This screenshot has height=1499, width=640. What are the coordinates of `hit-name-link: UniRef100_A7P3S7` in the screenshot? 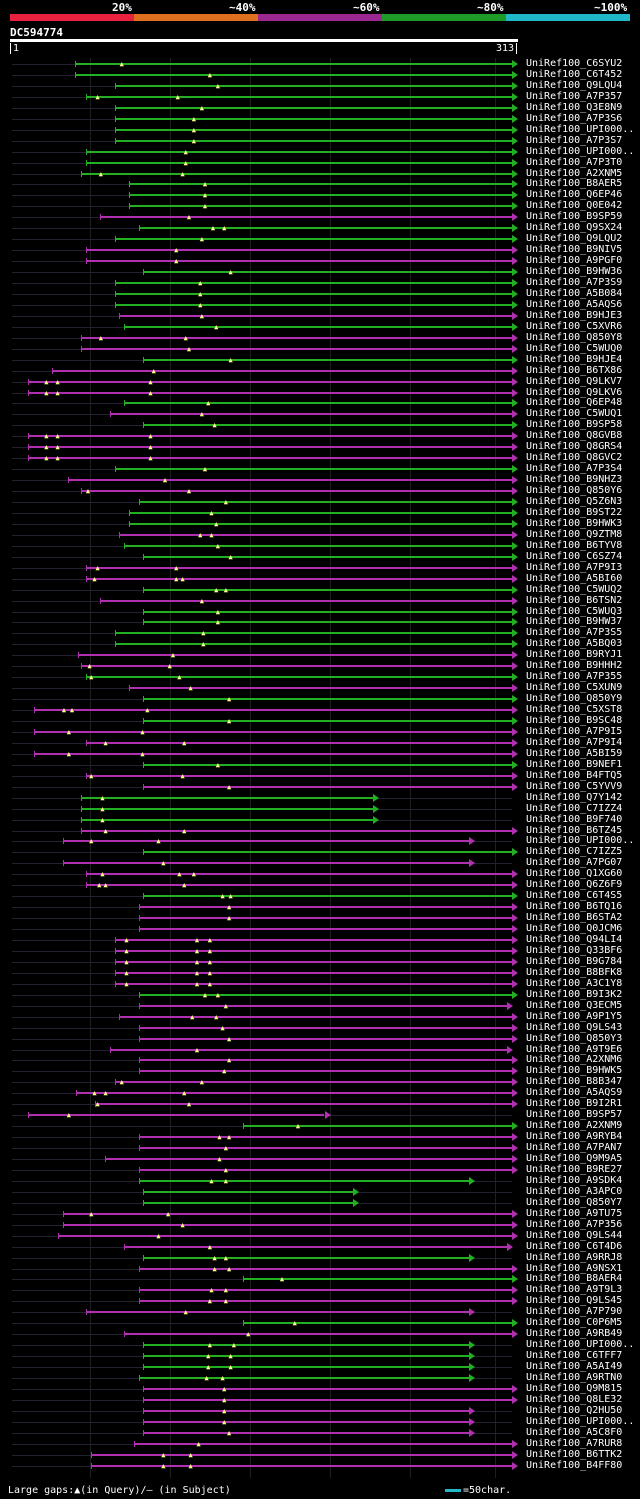 It's located at (574, 140).